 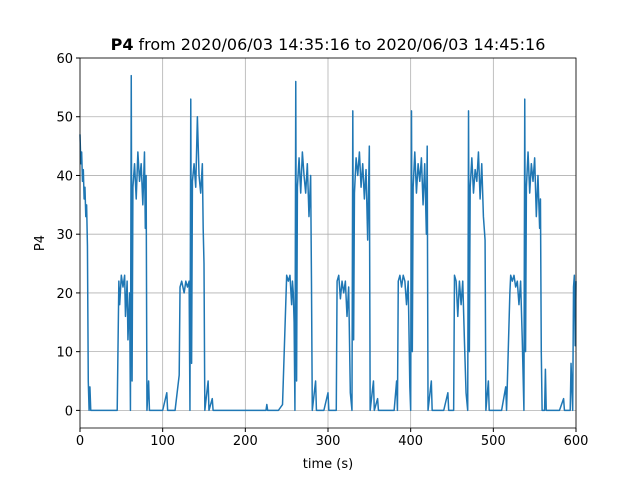 What do you see at coordinates (64, 59) in the screenshot?
I see `y-tick-label: 60` at bounding box center [64, 59].